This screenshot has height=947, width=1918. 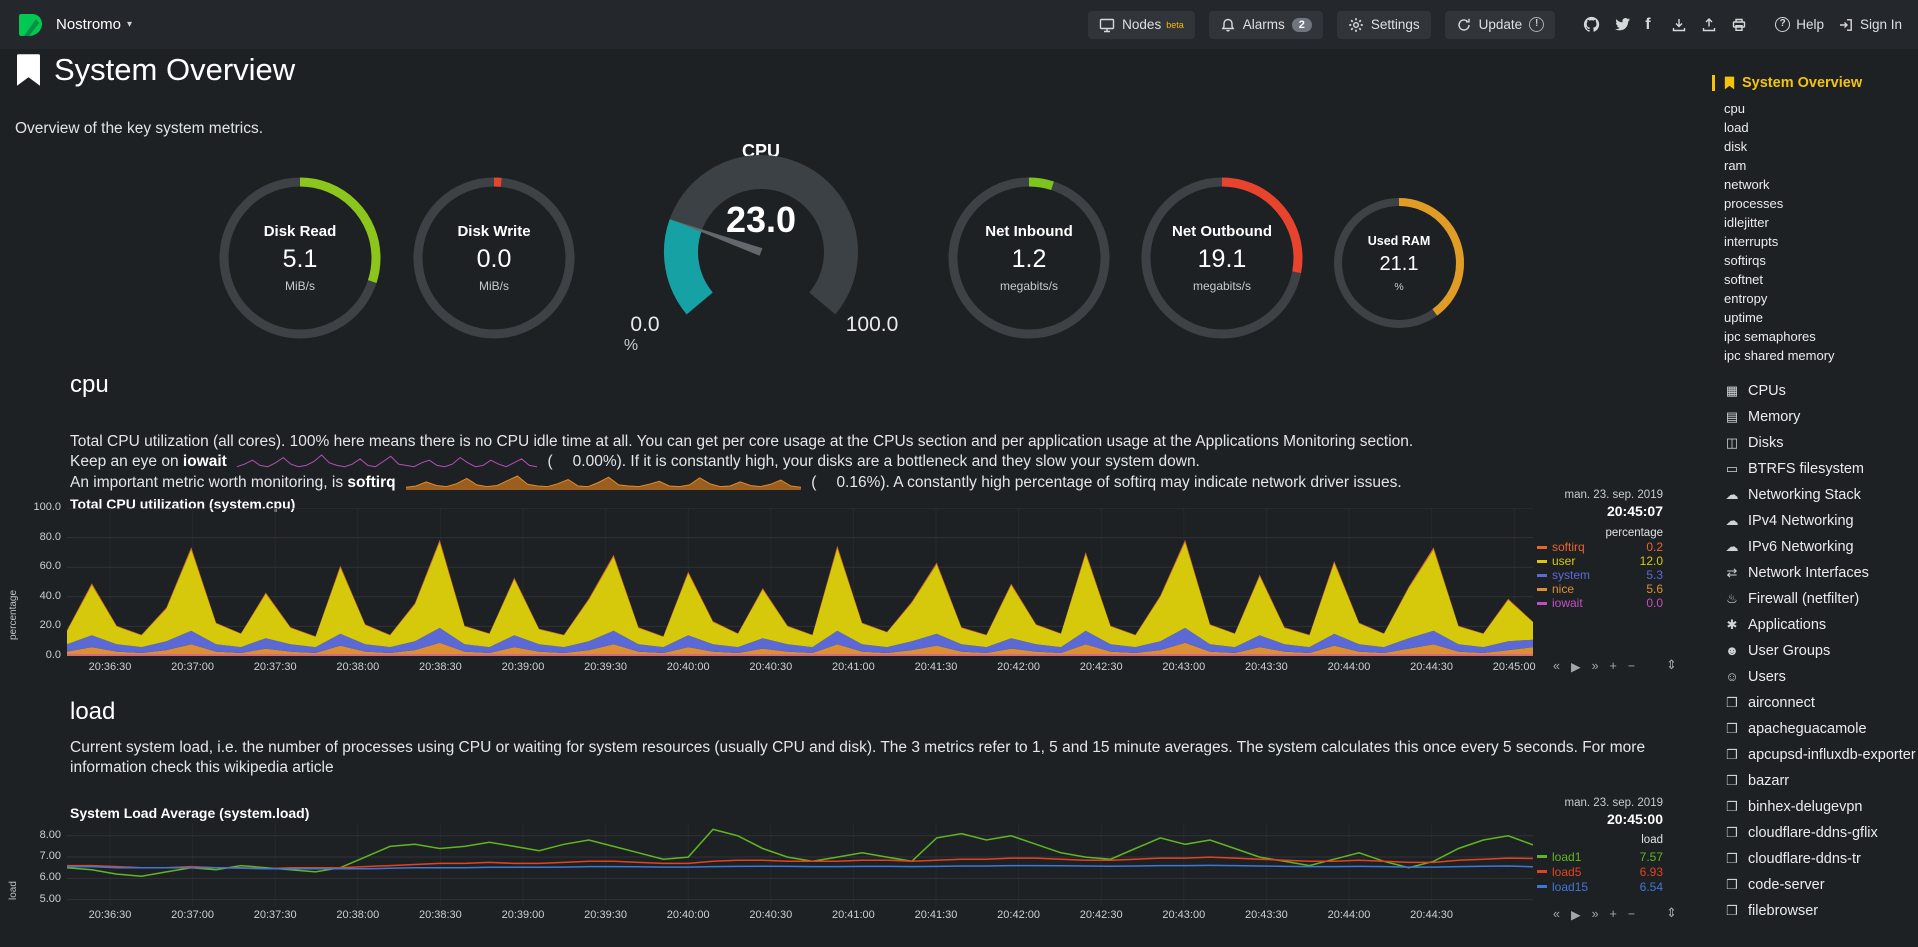 I want to click on legend-item-load15: load15 6.54, so click(x=1600, y=886).